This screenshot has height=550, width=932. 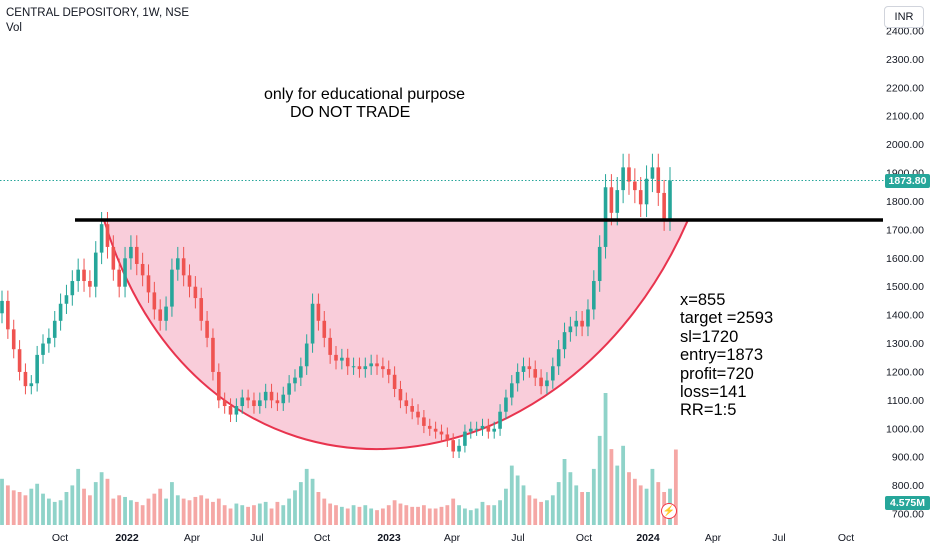 I want to click on price-tick-label: 800.00, so click(x=908, y=486).